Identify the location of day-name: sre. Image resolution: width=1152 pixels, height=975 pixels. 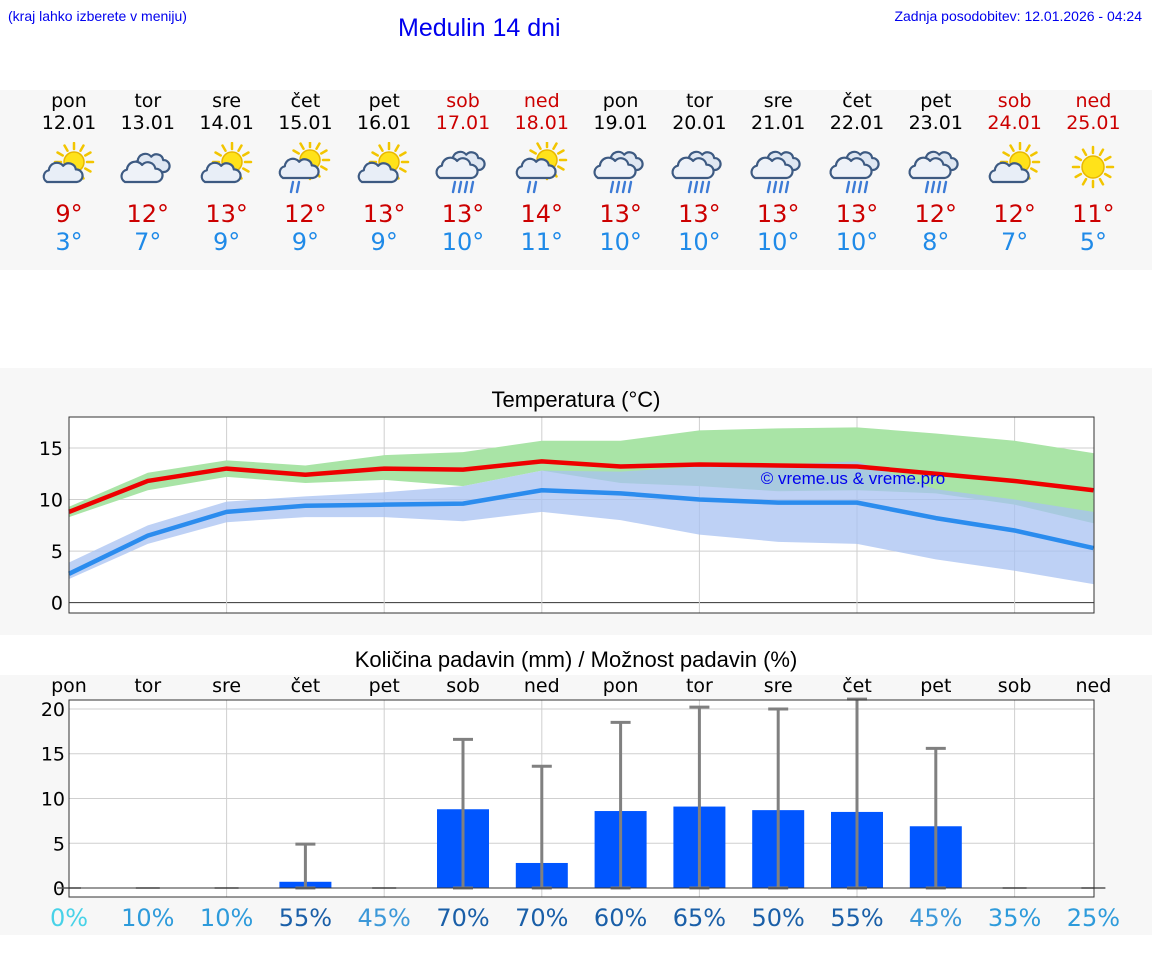
(778, 101).